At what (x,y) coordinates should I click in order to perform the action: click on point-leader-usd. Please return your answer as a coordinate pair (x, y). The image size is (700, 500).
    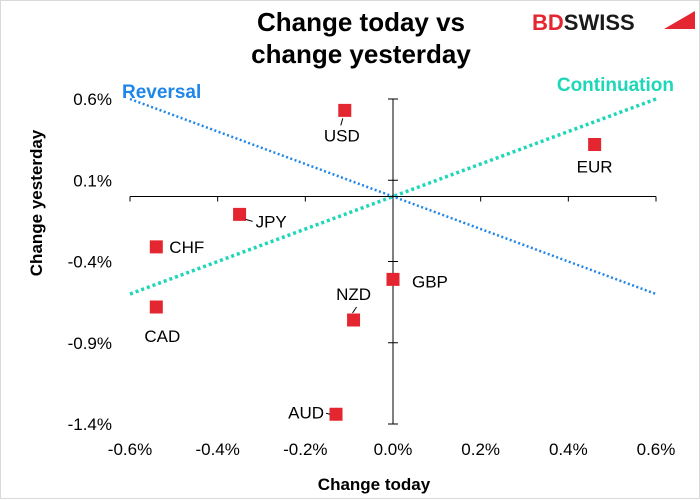
    Looking at the image, I should click on (342, 122).